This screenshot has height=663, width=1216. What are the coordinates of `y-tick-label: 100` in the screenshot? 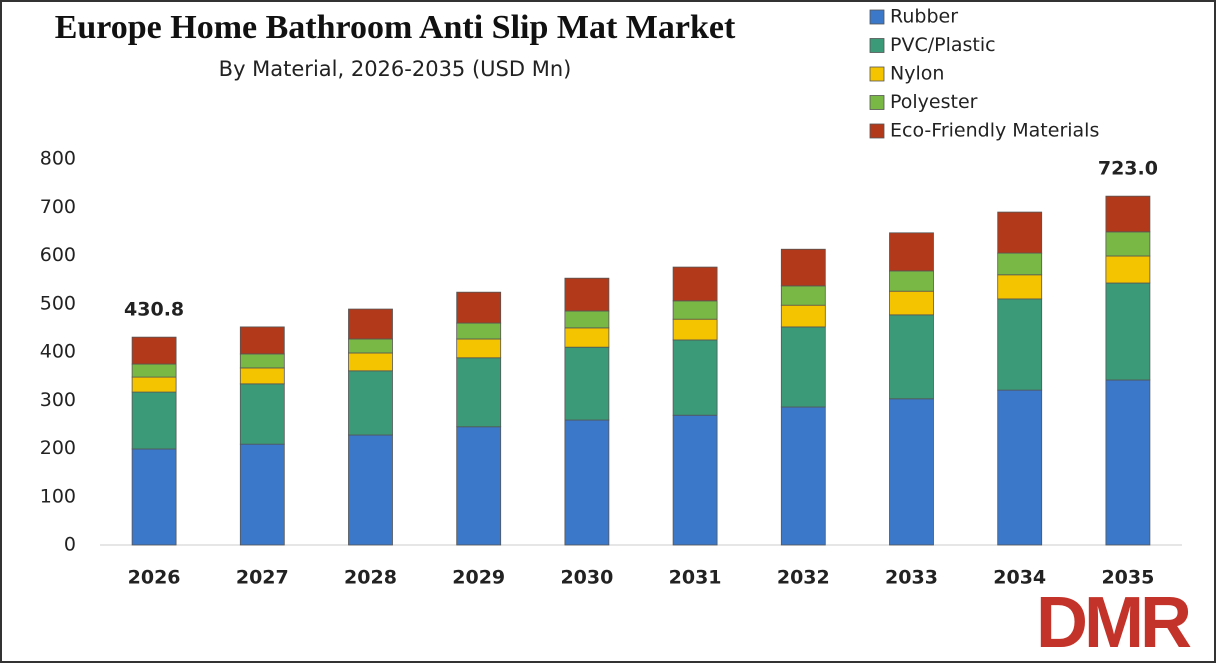 It's located at (58, 496).